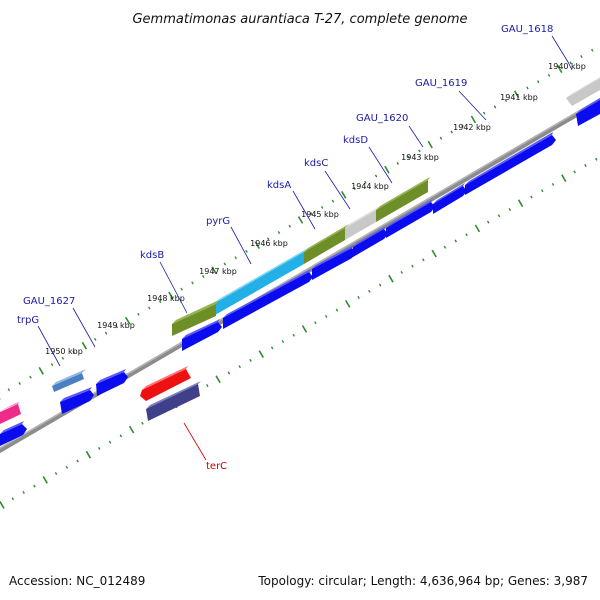 The height and width of the screenshot is (600, 600). I want to click on scale-label: 1946 kbp, so click(269, 243).